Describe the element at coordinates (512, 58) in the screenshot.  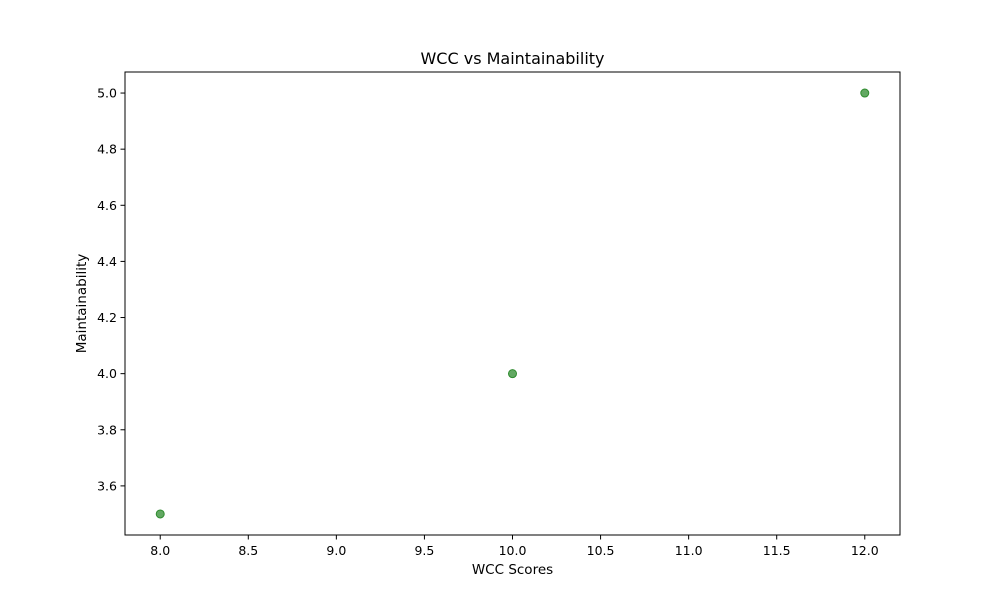
I see `chart-title: WCC vs Maintainability` at that location.